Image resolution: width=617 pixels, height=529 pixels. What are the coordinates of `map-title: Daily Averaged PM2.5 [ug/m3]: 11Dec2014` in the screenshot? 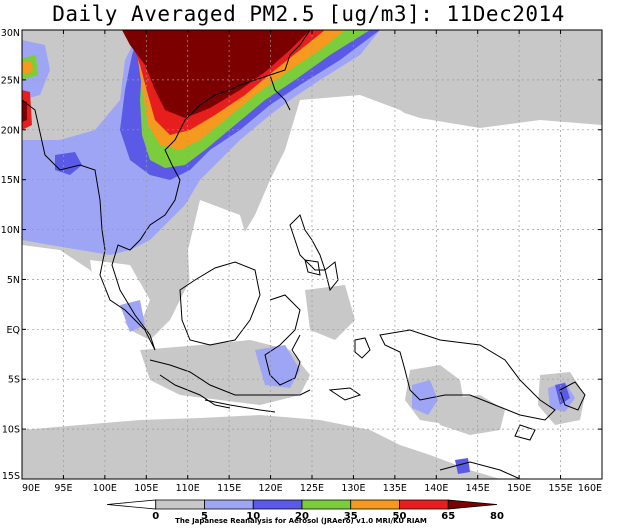 It's located at (308, 14).